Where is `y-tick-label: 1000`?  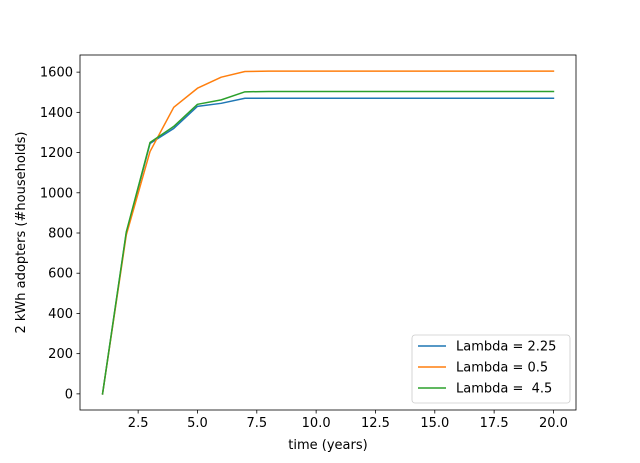 y-tick-label: 1000 is located at coordinates (56, 193).